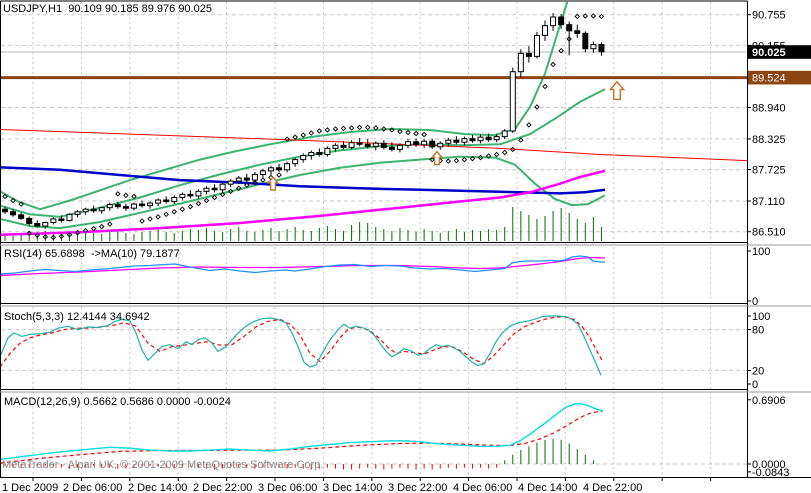 The width and height of the screenshot is (811, 493). What do you see at coordinates (769, 140) in the screenshot?
I see `price-tick-label: 88.325` at bounding box center [769, 140].